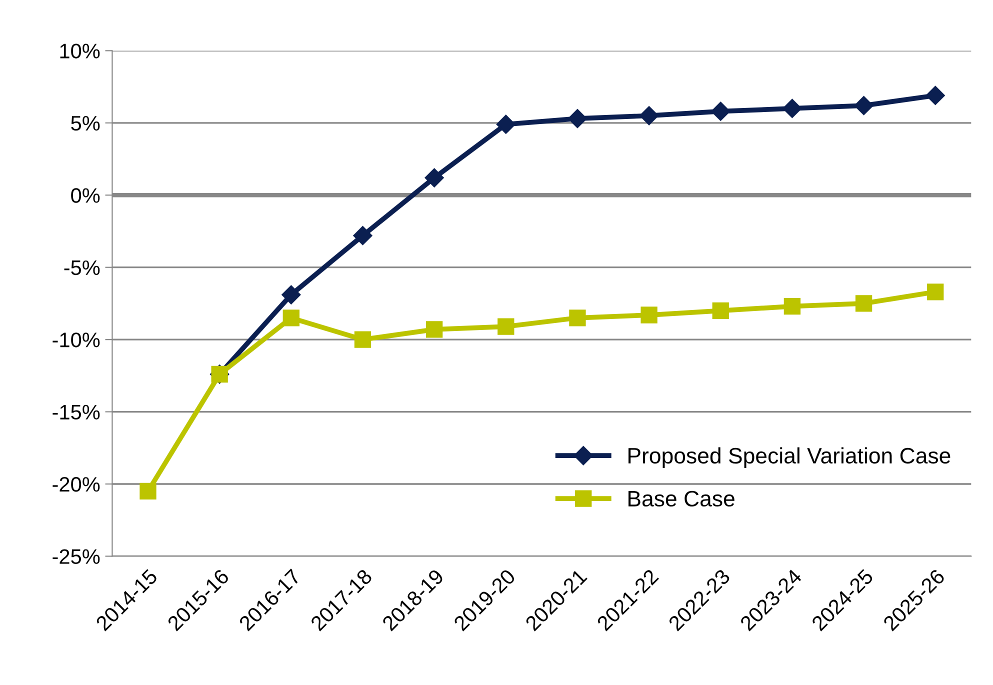  What do you see at coordinates (76, 484) in the screenshot?
I see `y-tick-label: -20%` at bounding box center [76, 484].